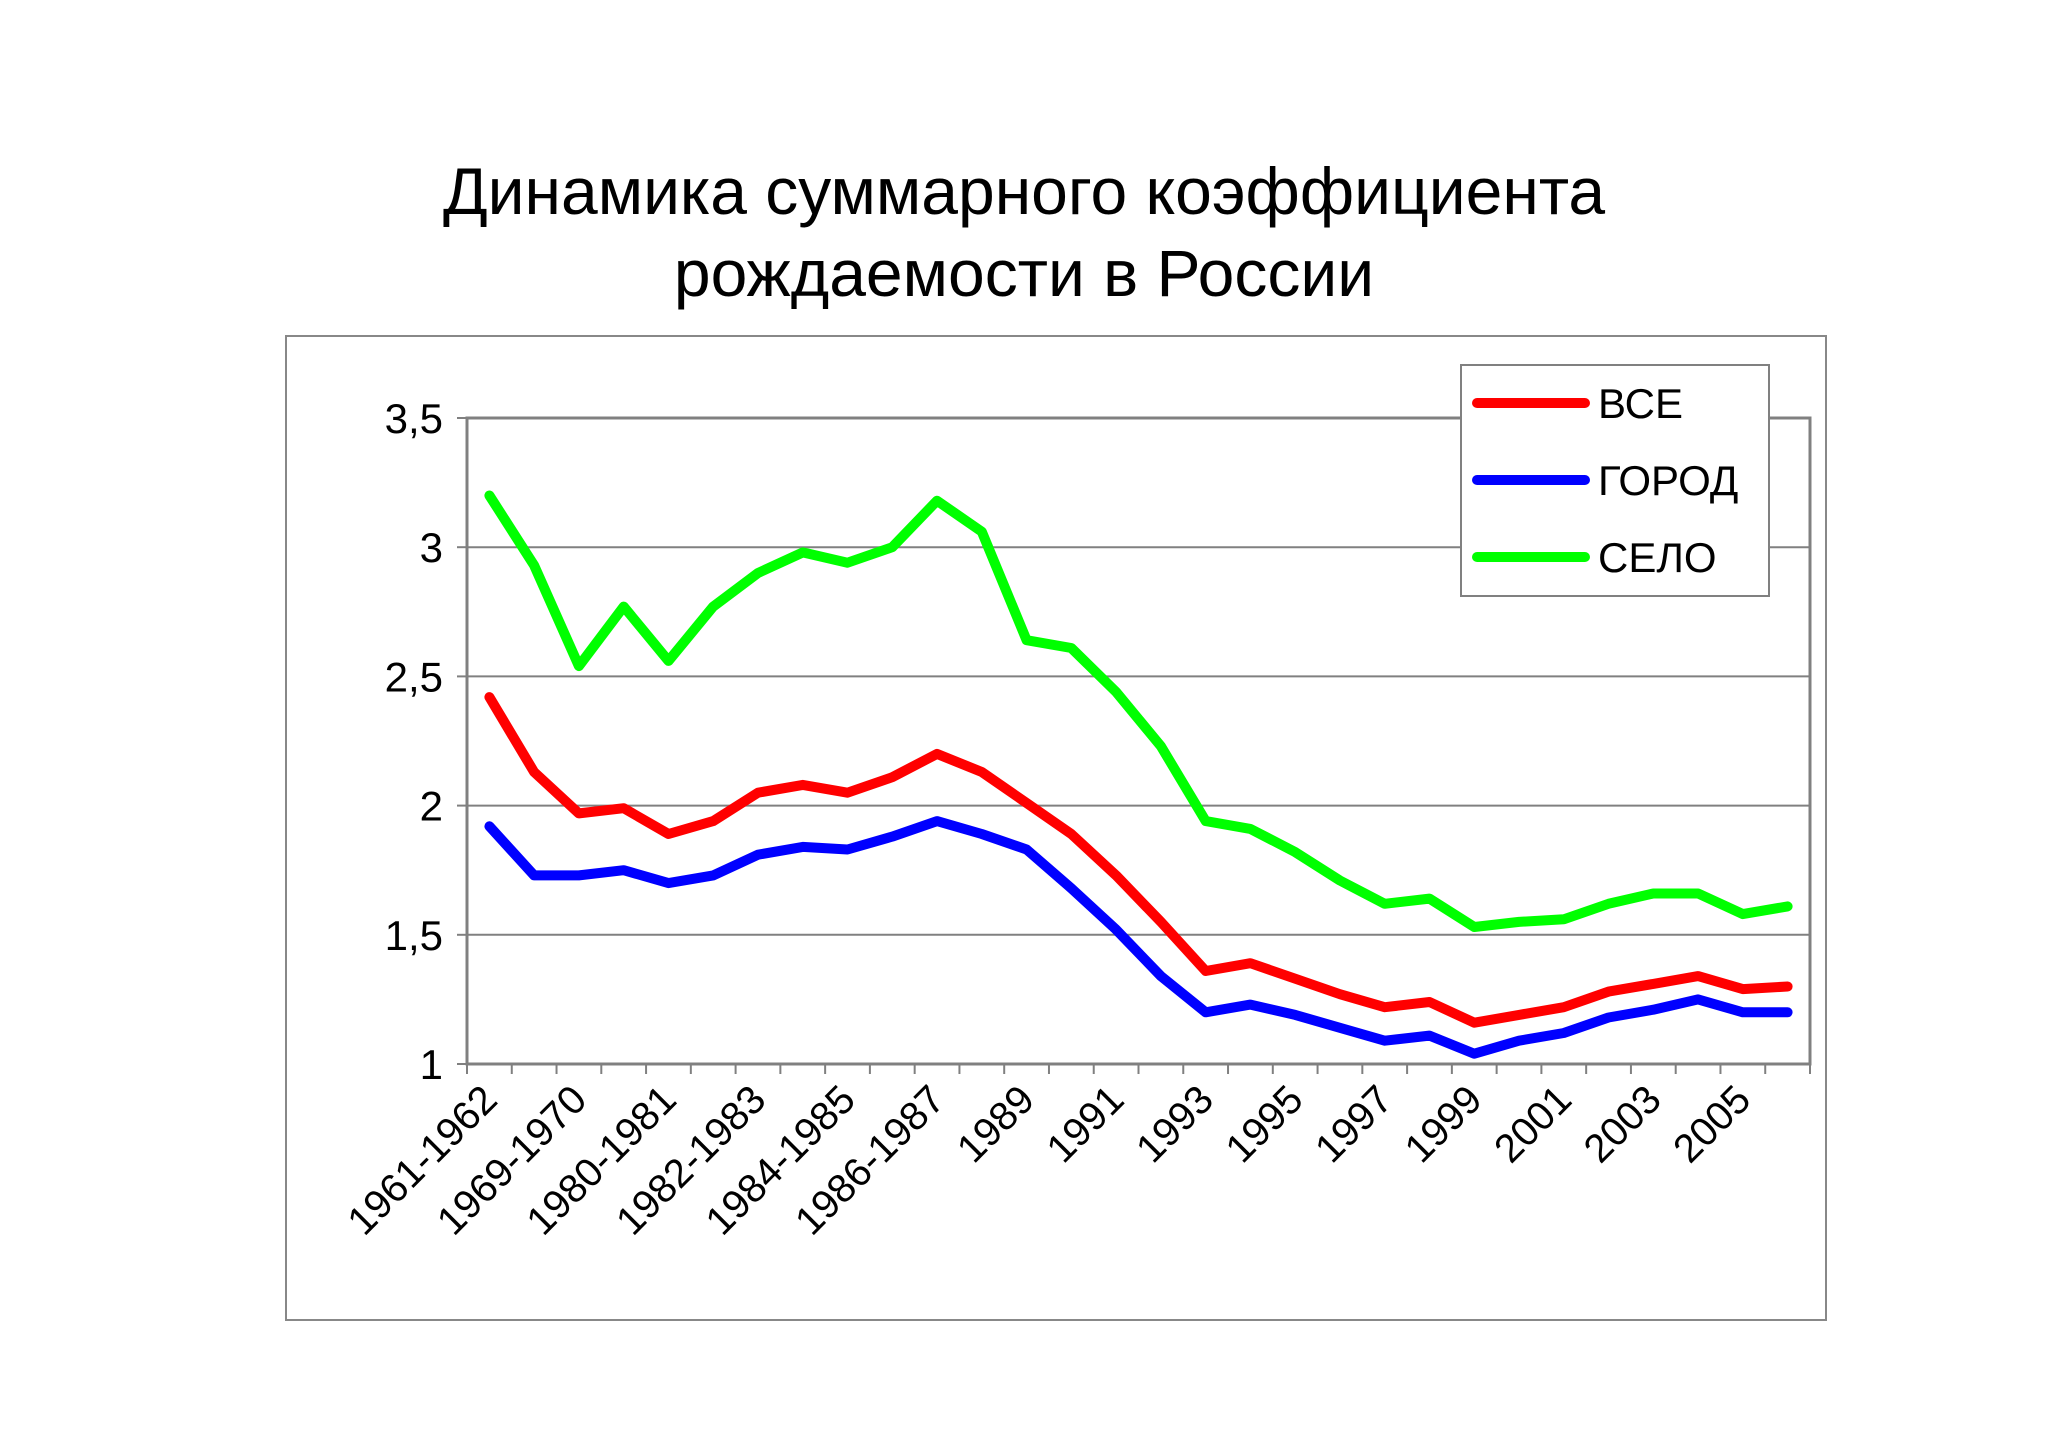  Describe the element at coordinates (414, 676) in the screenshot. I see `y-tick-label: 2,5` at that location.